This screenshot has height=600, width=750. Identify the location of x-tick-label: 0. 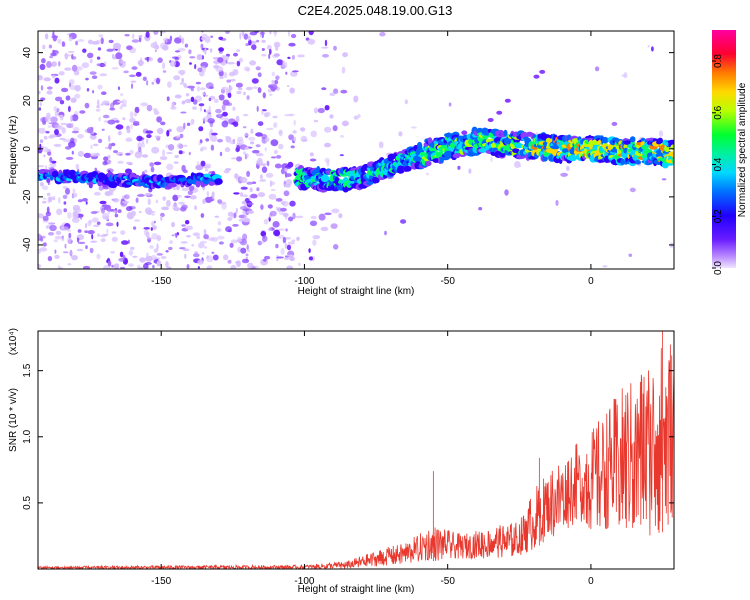
(591, 581).